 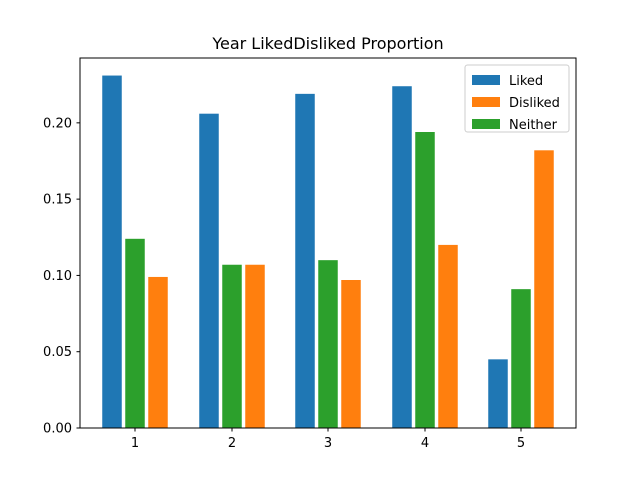 I want to click on y-tick-label: 0.20, so click(x=57, y=123).